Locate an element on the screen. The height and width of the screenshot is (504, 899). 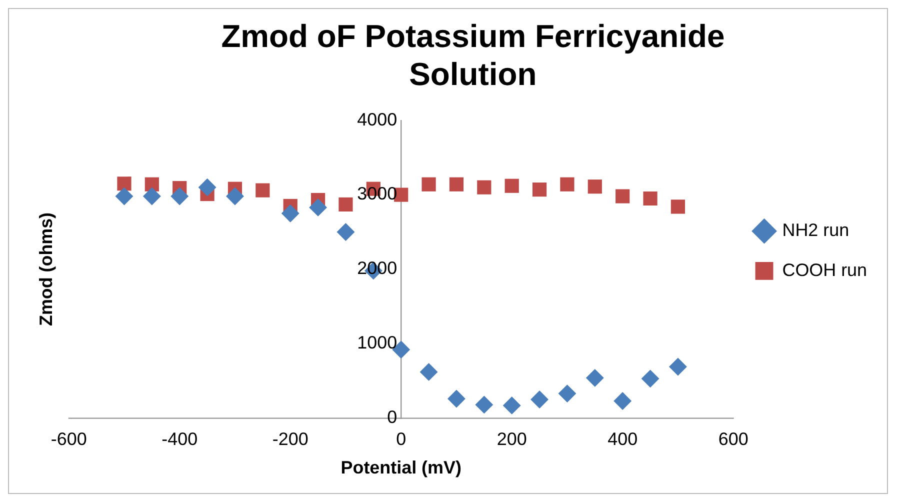
x-tick-label: 600 is located at coordinates (733, 438).